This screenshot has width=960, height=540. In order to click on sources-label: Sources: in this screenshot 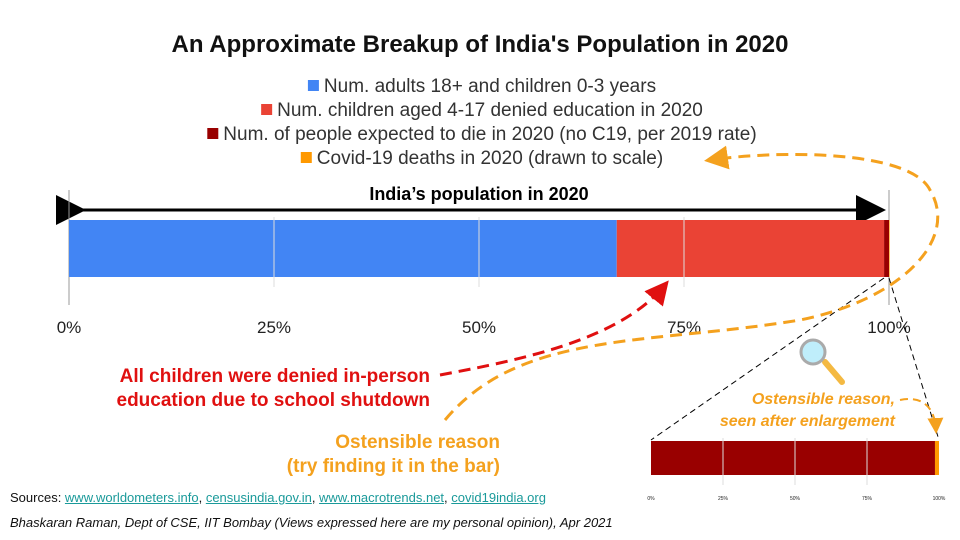, I will do `click(37, 497)`.